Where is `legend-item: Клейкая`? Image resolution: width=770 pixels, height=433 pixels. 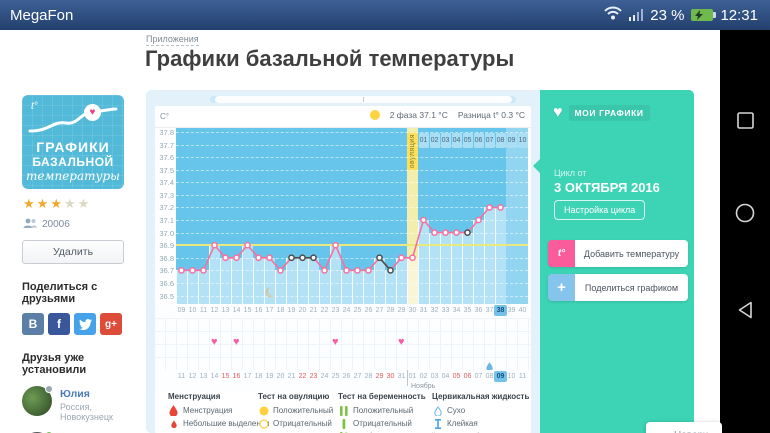 legend-item: Клейкая is located at coordinates (480, 423).